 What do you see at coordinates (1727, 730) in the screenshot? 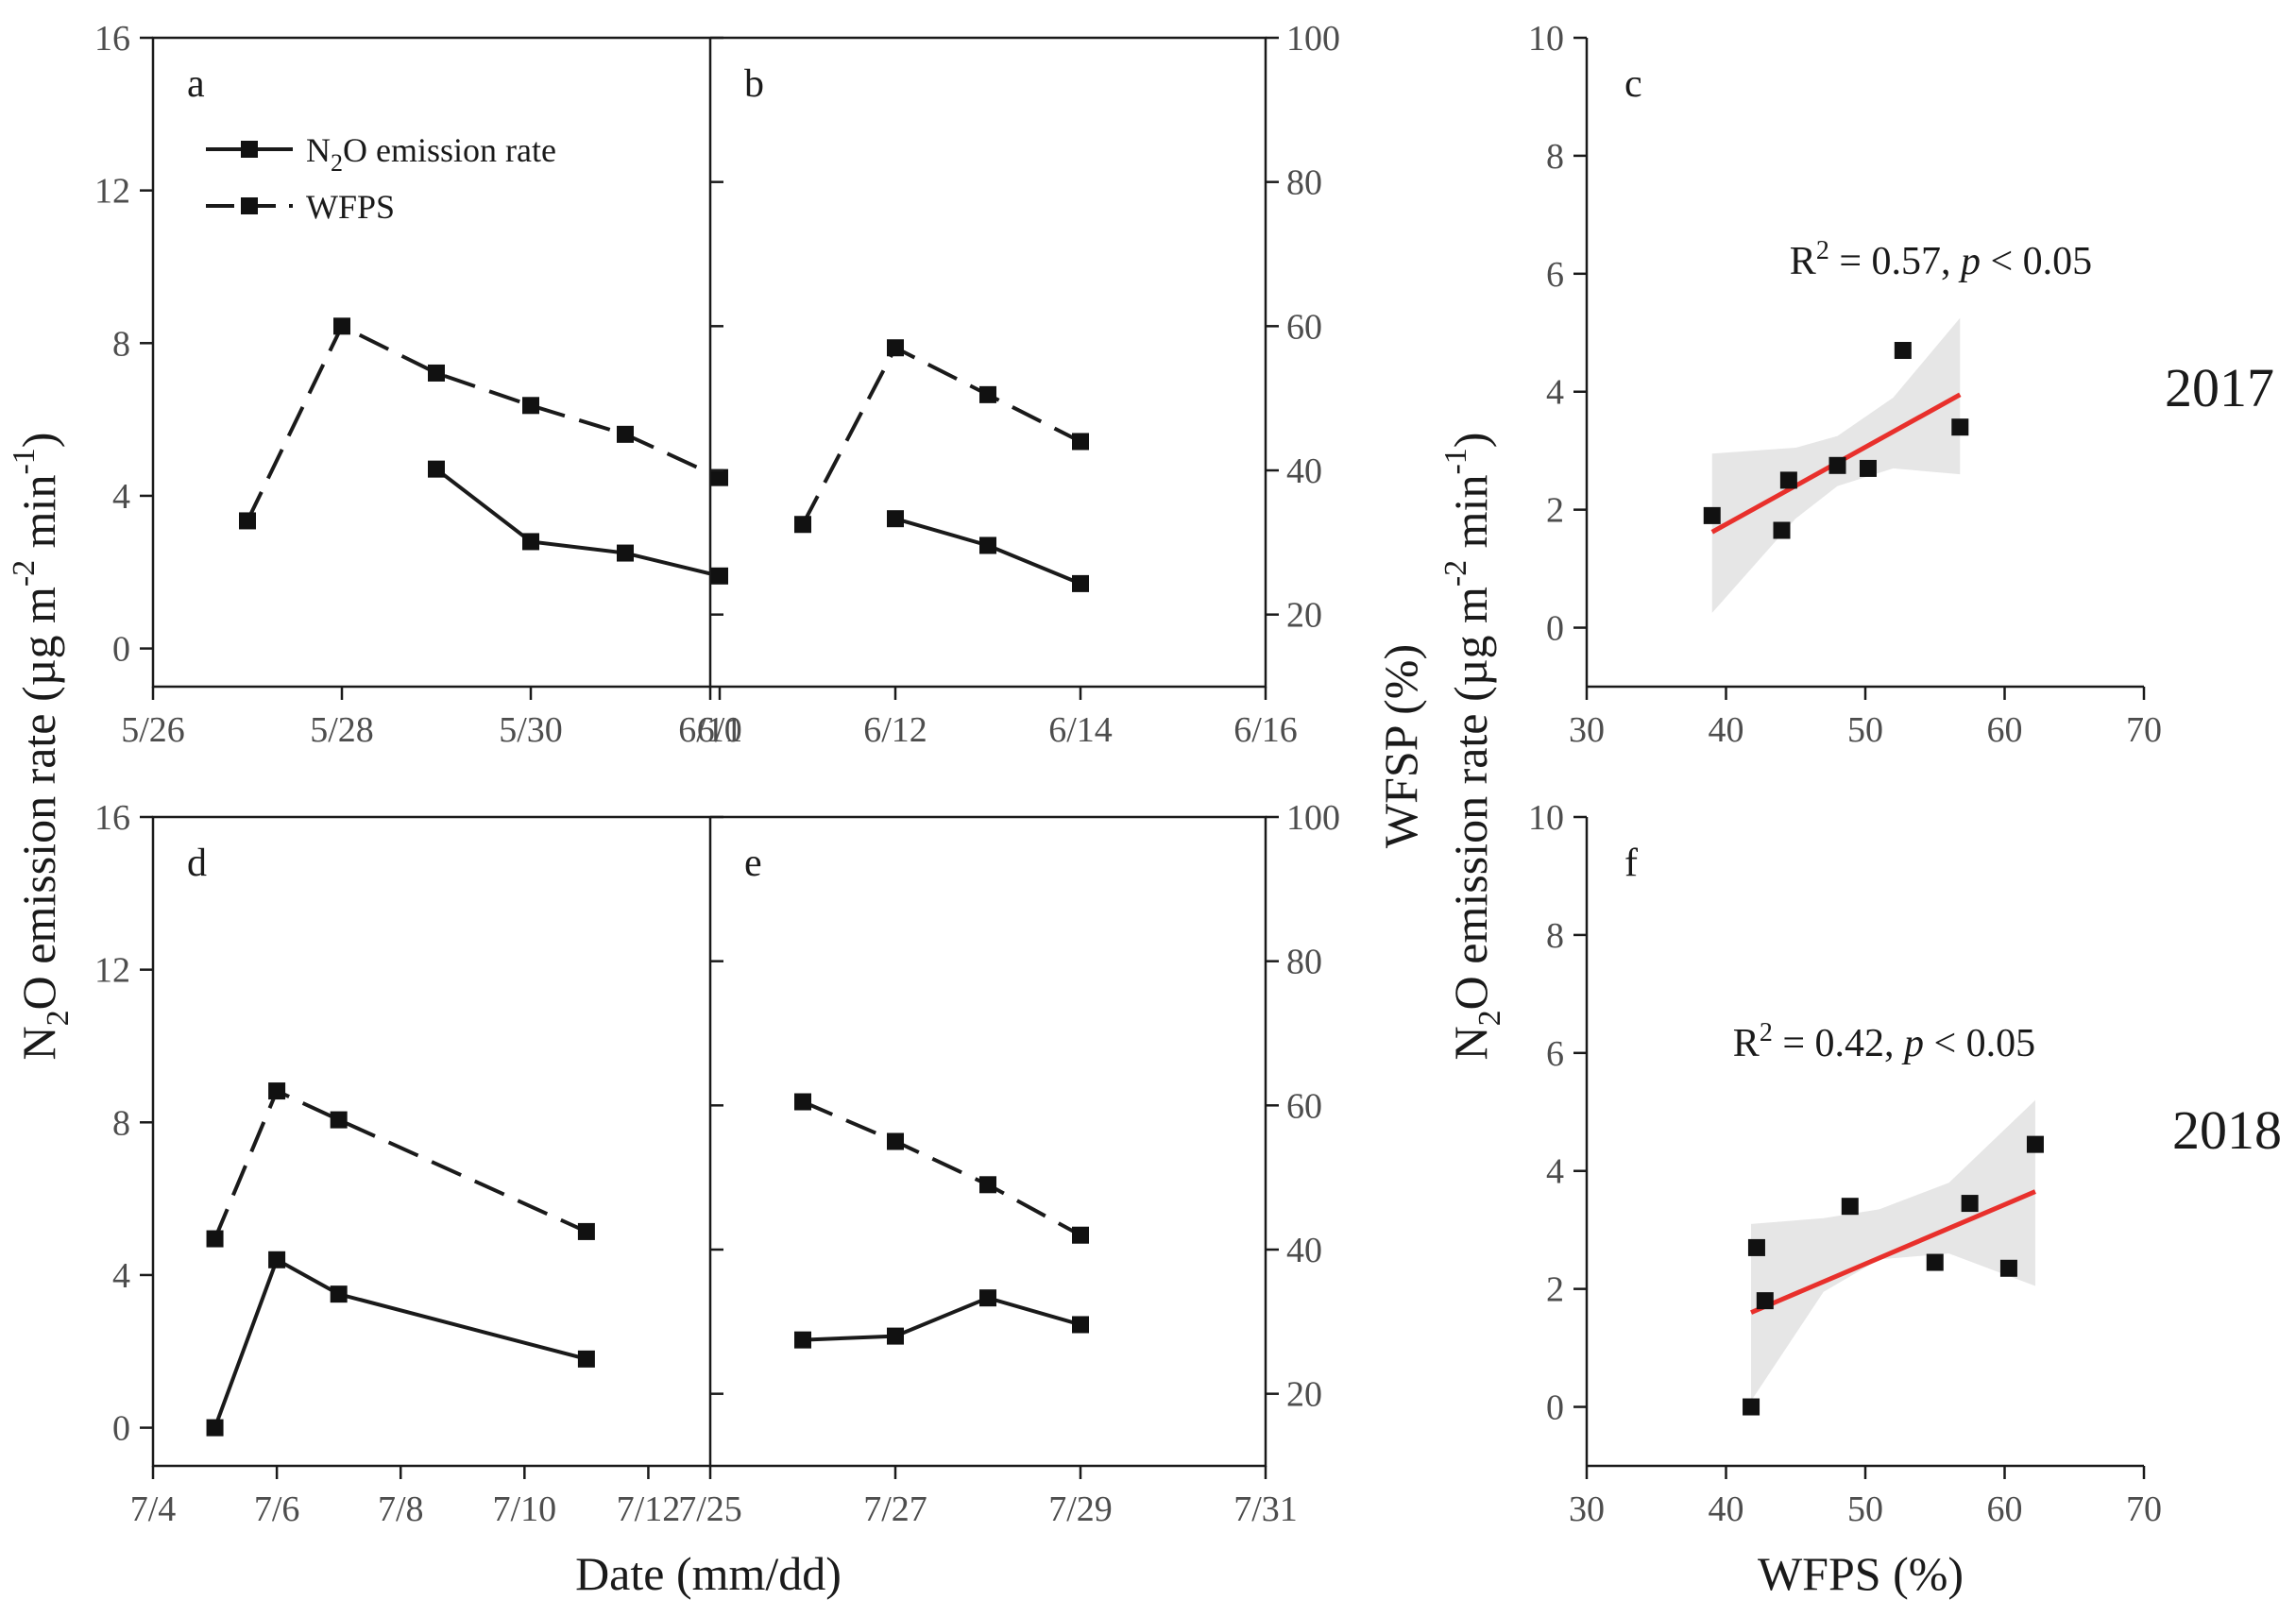
I see `x-tick-label-c: 40` at bounding box center [1727, 730].